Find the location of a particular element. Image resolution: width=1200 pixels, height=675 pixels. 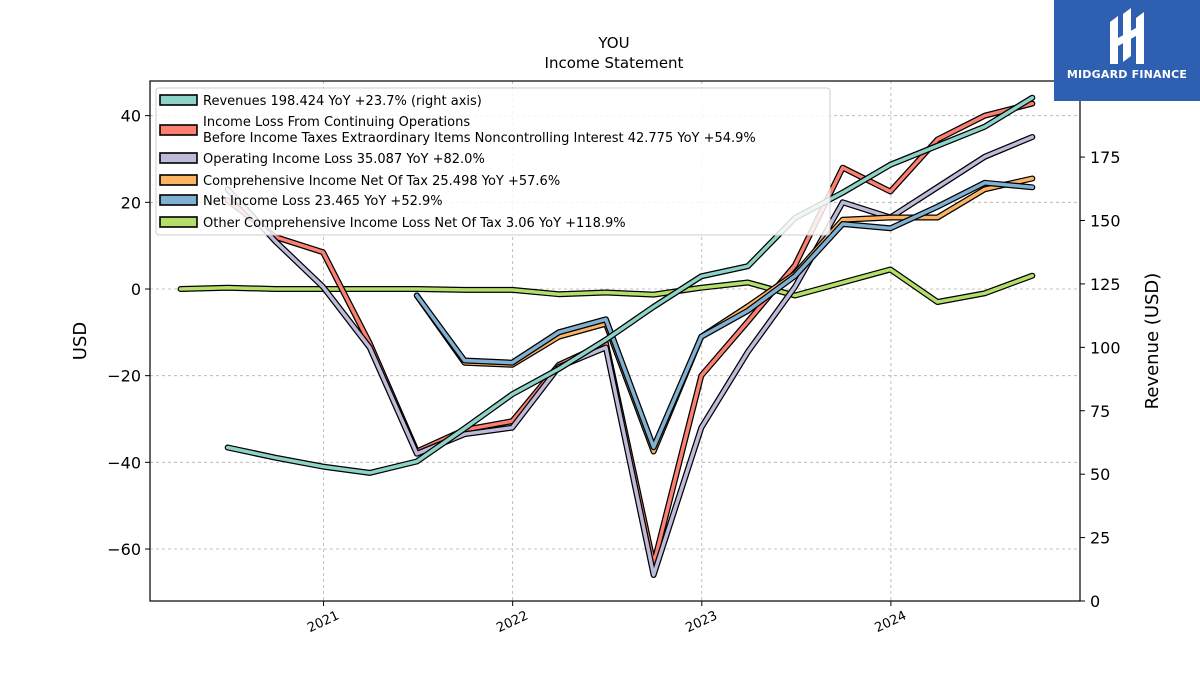

logo-text: MIDGARD FINANCE is located at coordinates (1127, 74).